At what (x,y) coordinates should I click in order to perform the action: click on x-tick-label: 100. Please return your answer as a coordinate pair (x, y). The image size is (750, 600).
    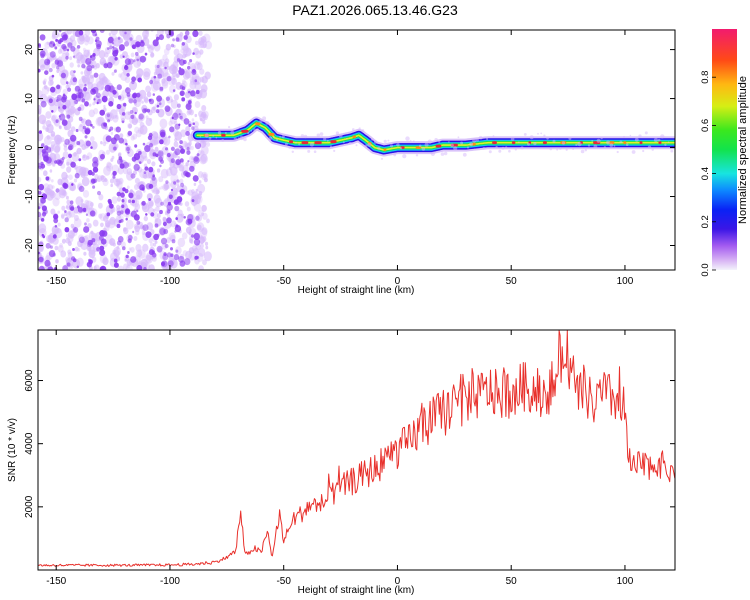
    Looking at the image, I should click on (625, 581).